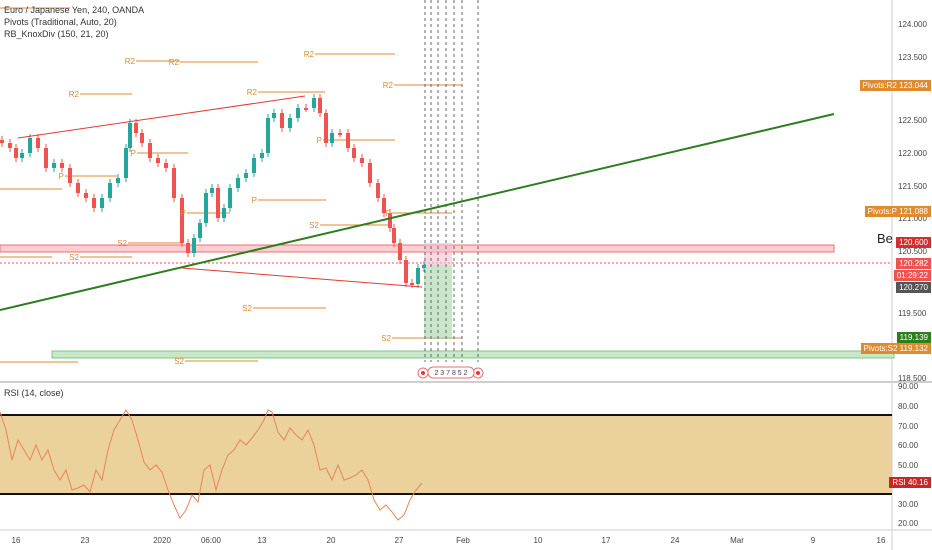 The image size is (932, 550). I want to click on time-tick-label: 06:00, so click(211, 540).